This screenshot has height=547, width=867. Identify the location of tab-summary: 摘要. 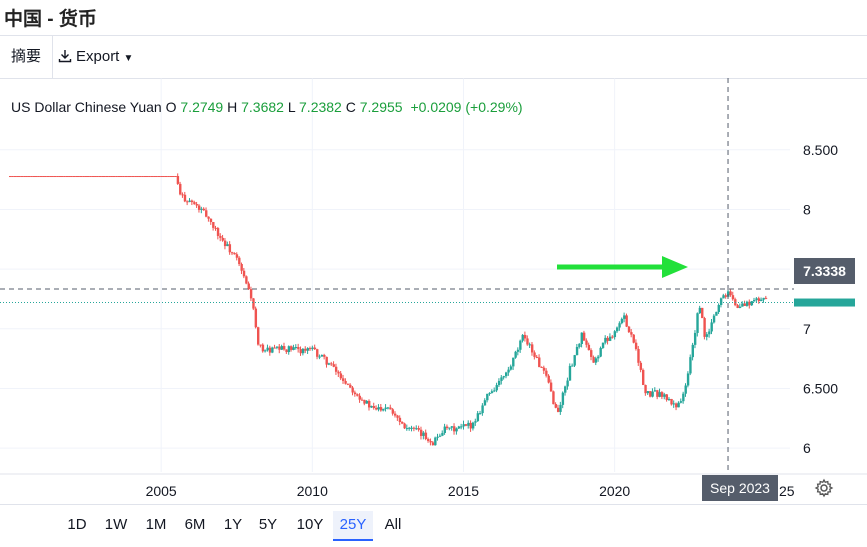
(26, 57).